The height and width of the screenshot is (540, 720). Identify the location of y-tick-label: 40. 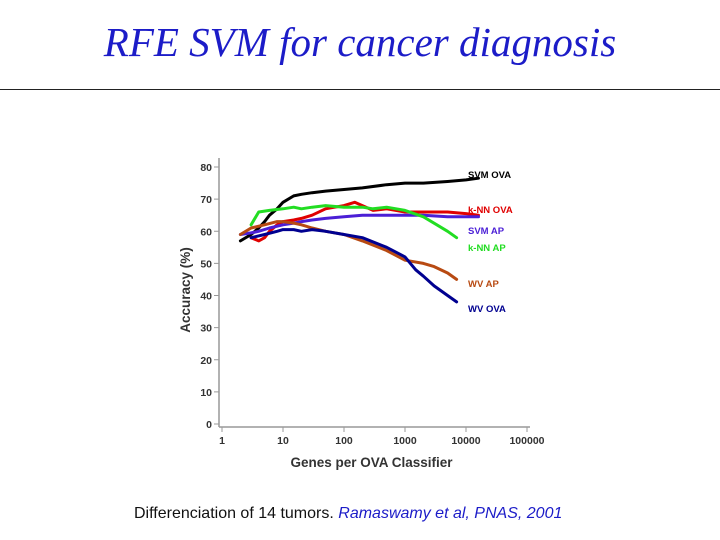
(206, 297).